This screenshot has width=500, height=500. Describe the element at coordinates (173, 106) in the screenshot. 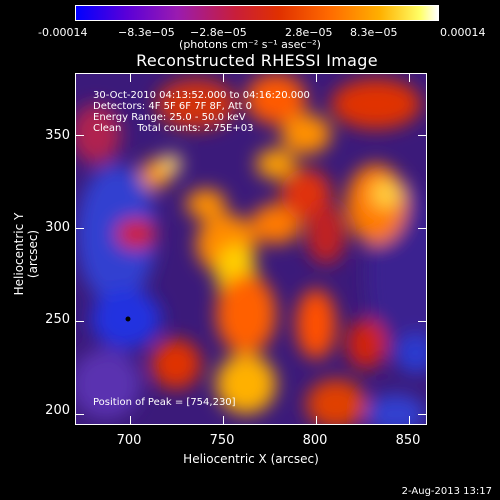

I see `info-detectors: Detectors: 4F 5F 6F 7F 8F, Att 0` at that location.